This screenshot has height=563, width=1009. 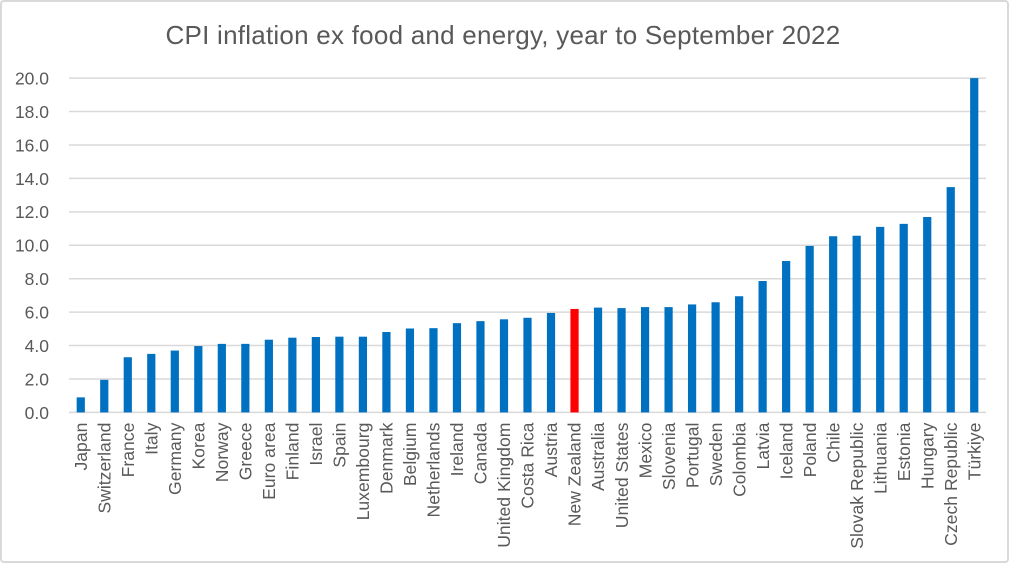 I want to click on svg-text: Korea, so click(x=199, y=445).